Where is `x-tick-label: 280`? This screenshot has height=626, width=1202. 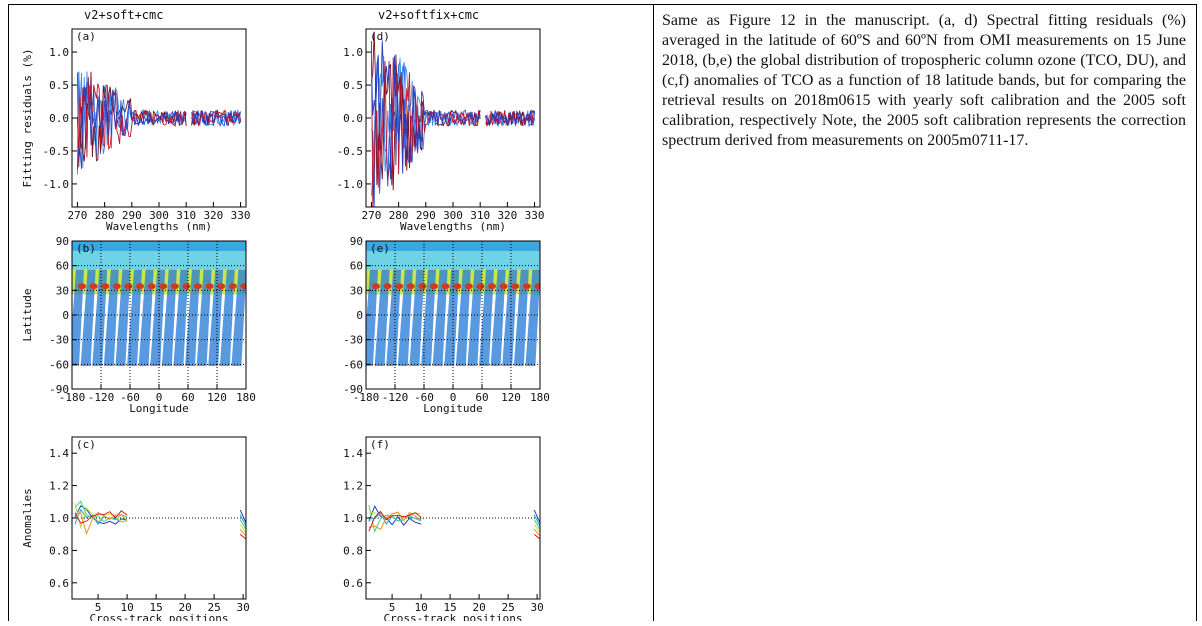
x-tick-label: 280 is located at coordinates (399, 215).